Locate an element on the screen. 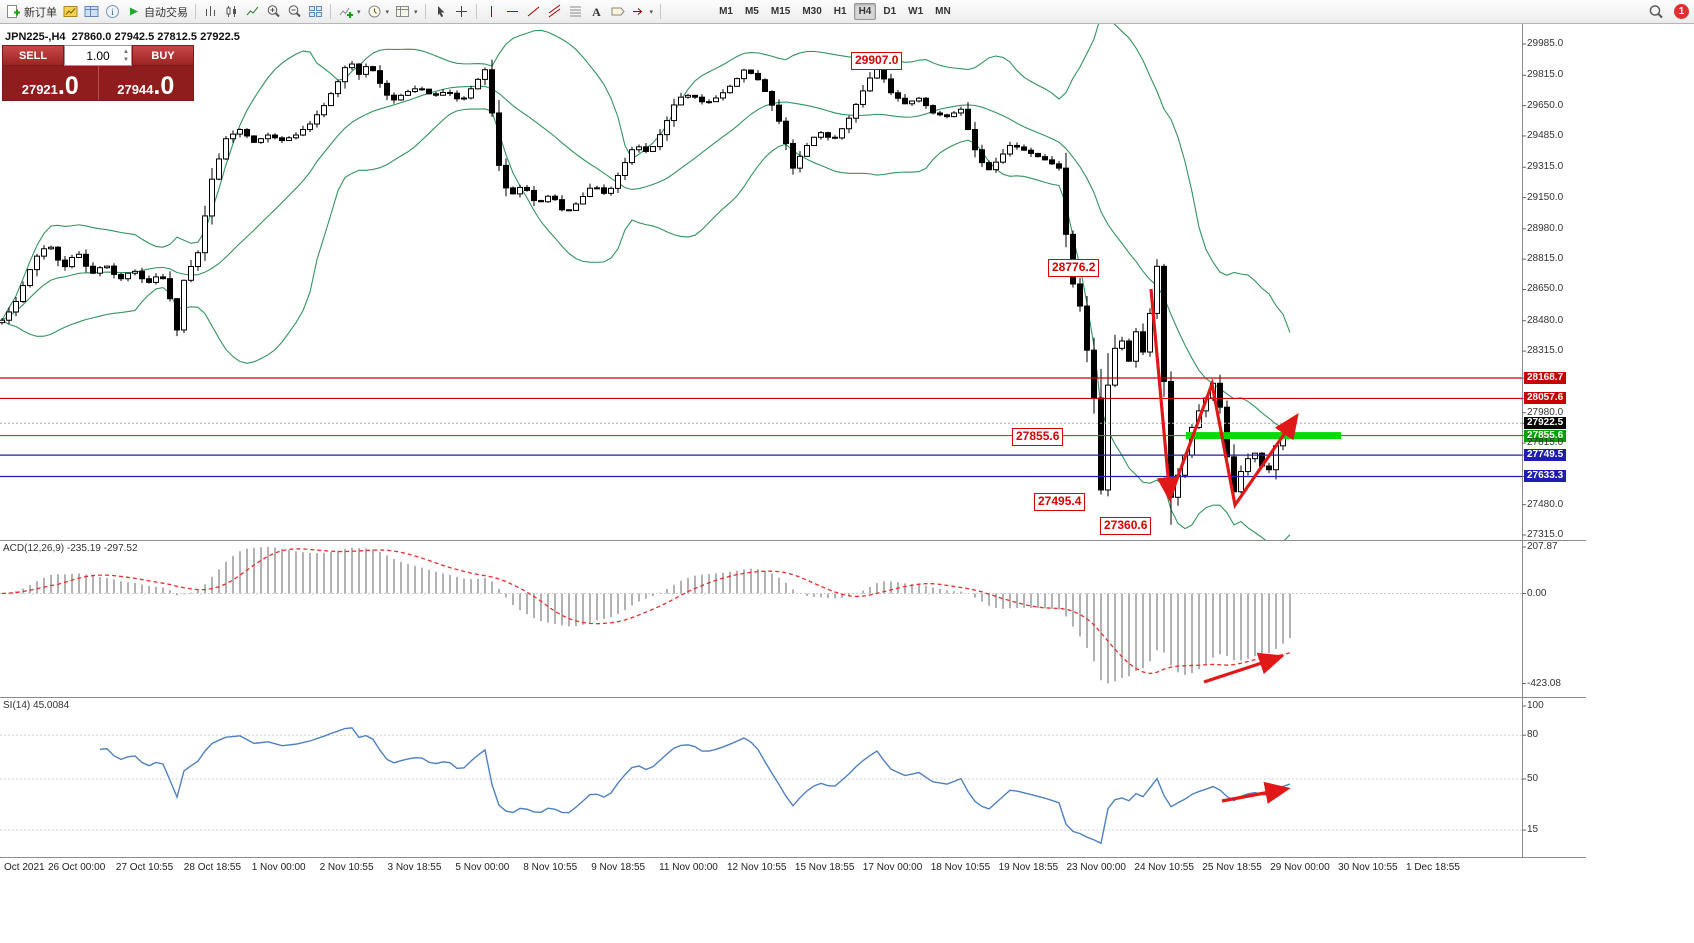  timeframe-w1: W1 is located at coordinates (916, 11).